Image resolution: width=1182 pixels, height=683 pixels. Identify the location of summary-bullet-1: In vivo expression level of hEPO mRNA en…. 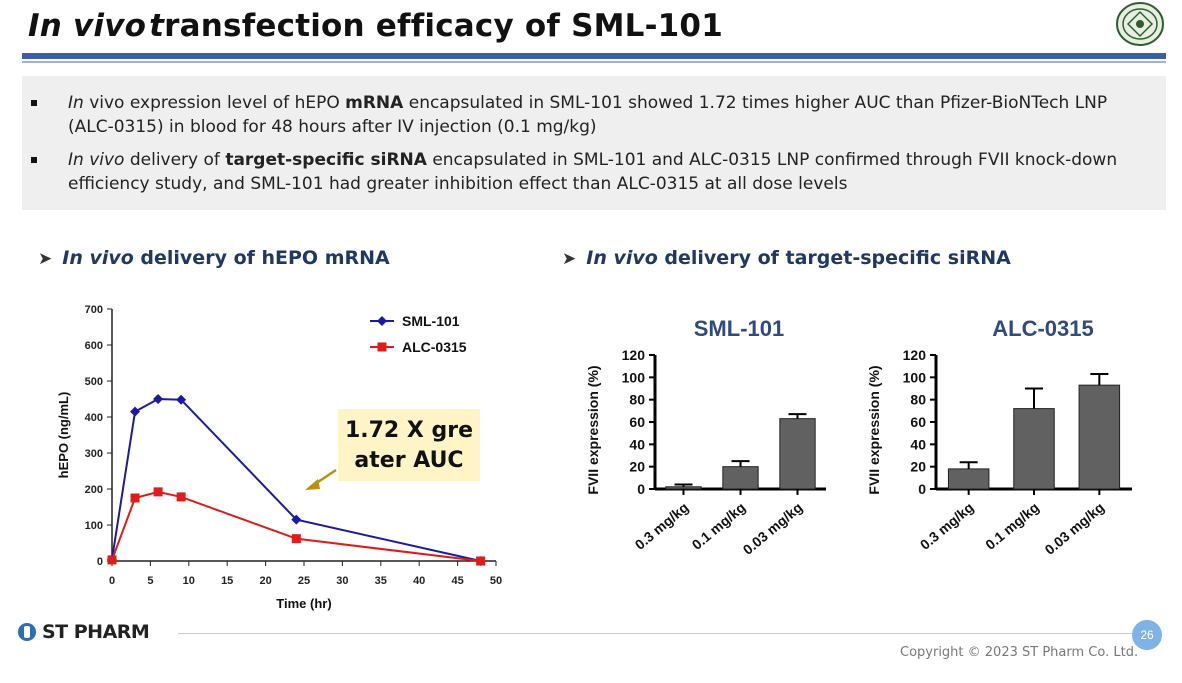
(586, 115).